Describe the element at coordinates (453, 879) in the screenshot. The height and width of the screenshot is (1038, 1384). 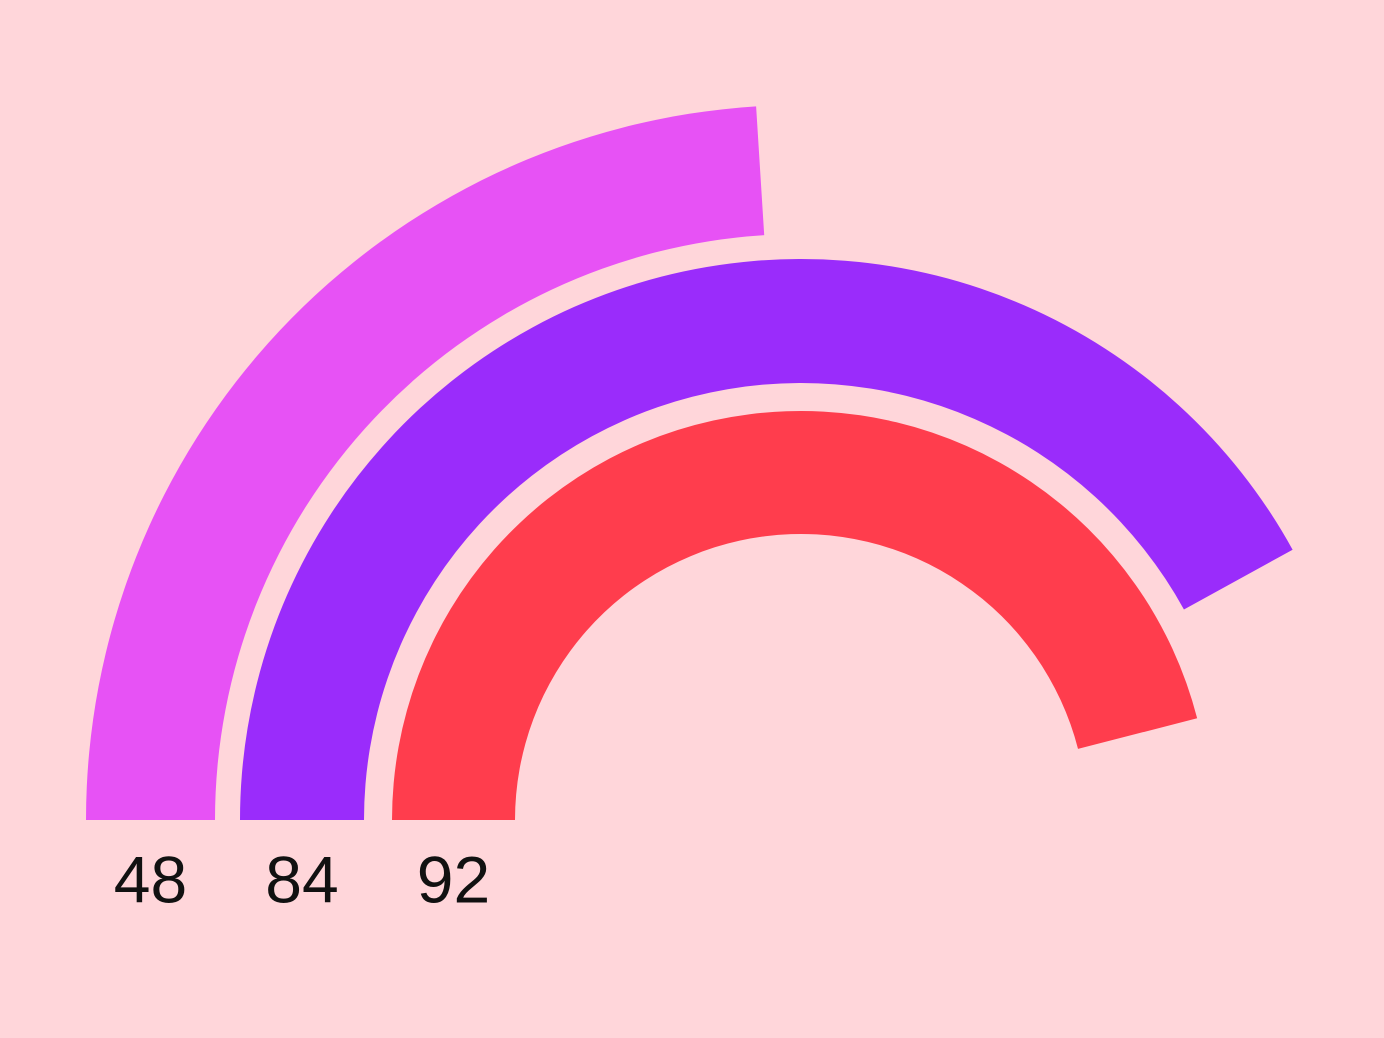
I see `value-label: 92` at that location.